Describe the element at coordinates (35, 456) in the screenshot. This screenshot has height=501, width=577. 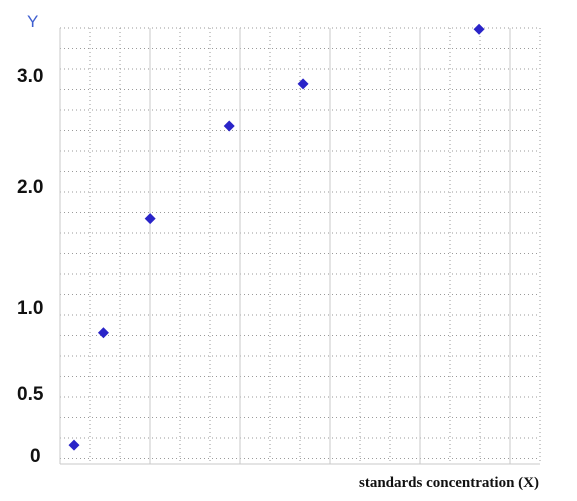
I see `y-tick-label-0: 0` at that location.